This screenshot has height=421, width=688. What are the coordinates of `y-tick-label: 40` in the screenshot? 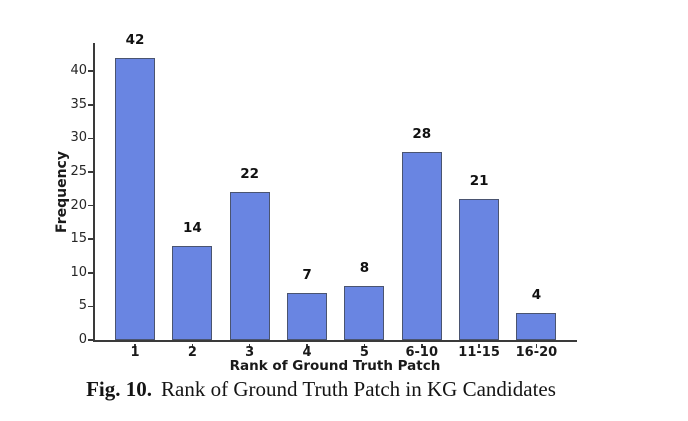 It's located at (78, 71).